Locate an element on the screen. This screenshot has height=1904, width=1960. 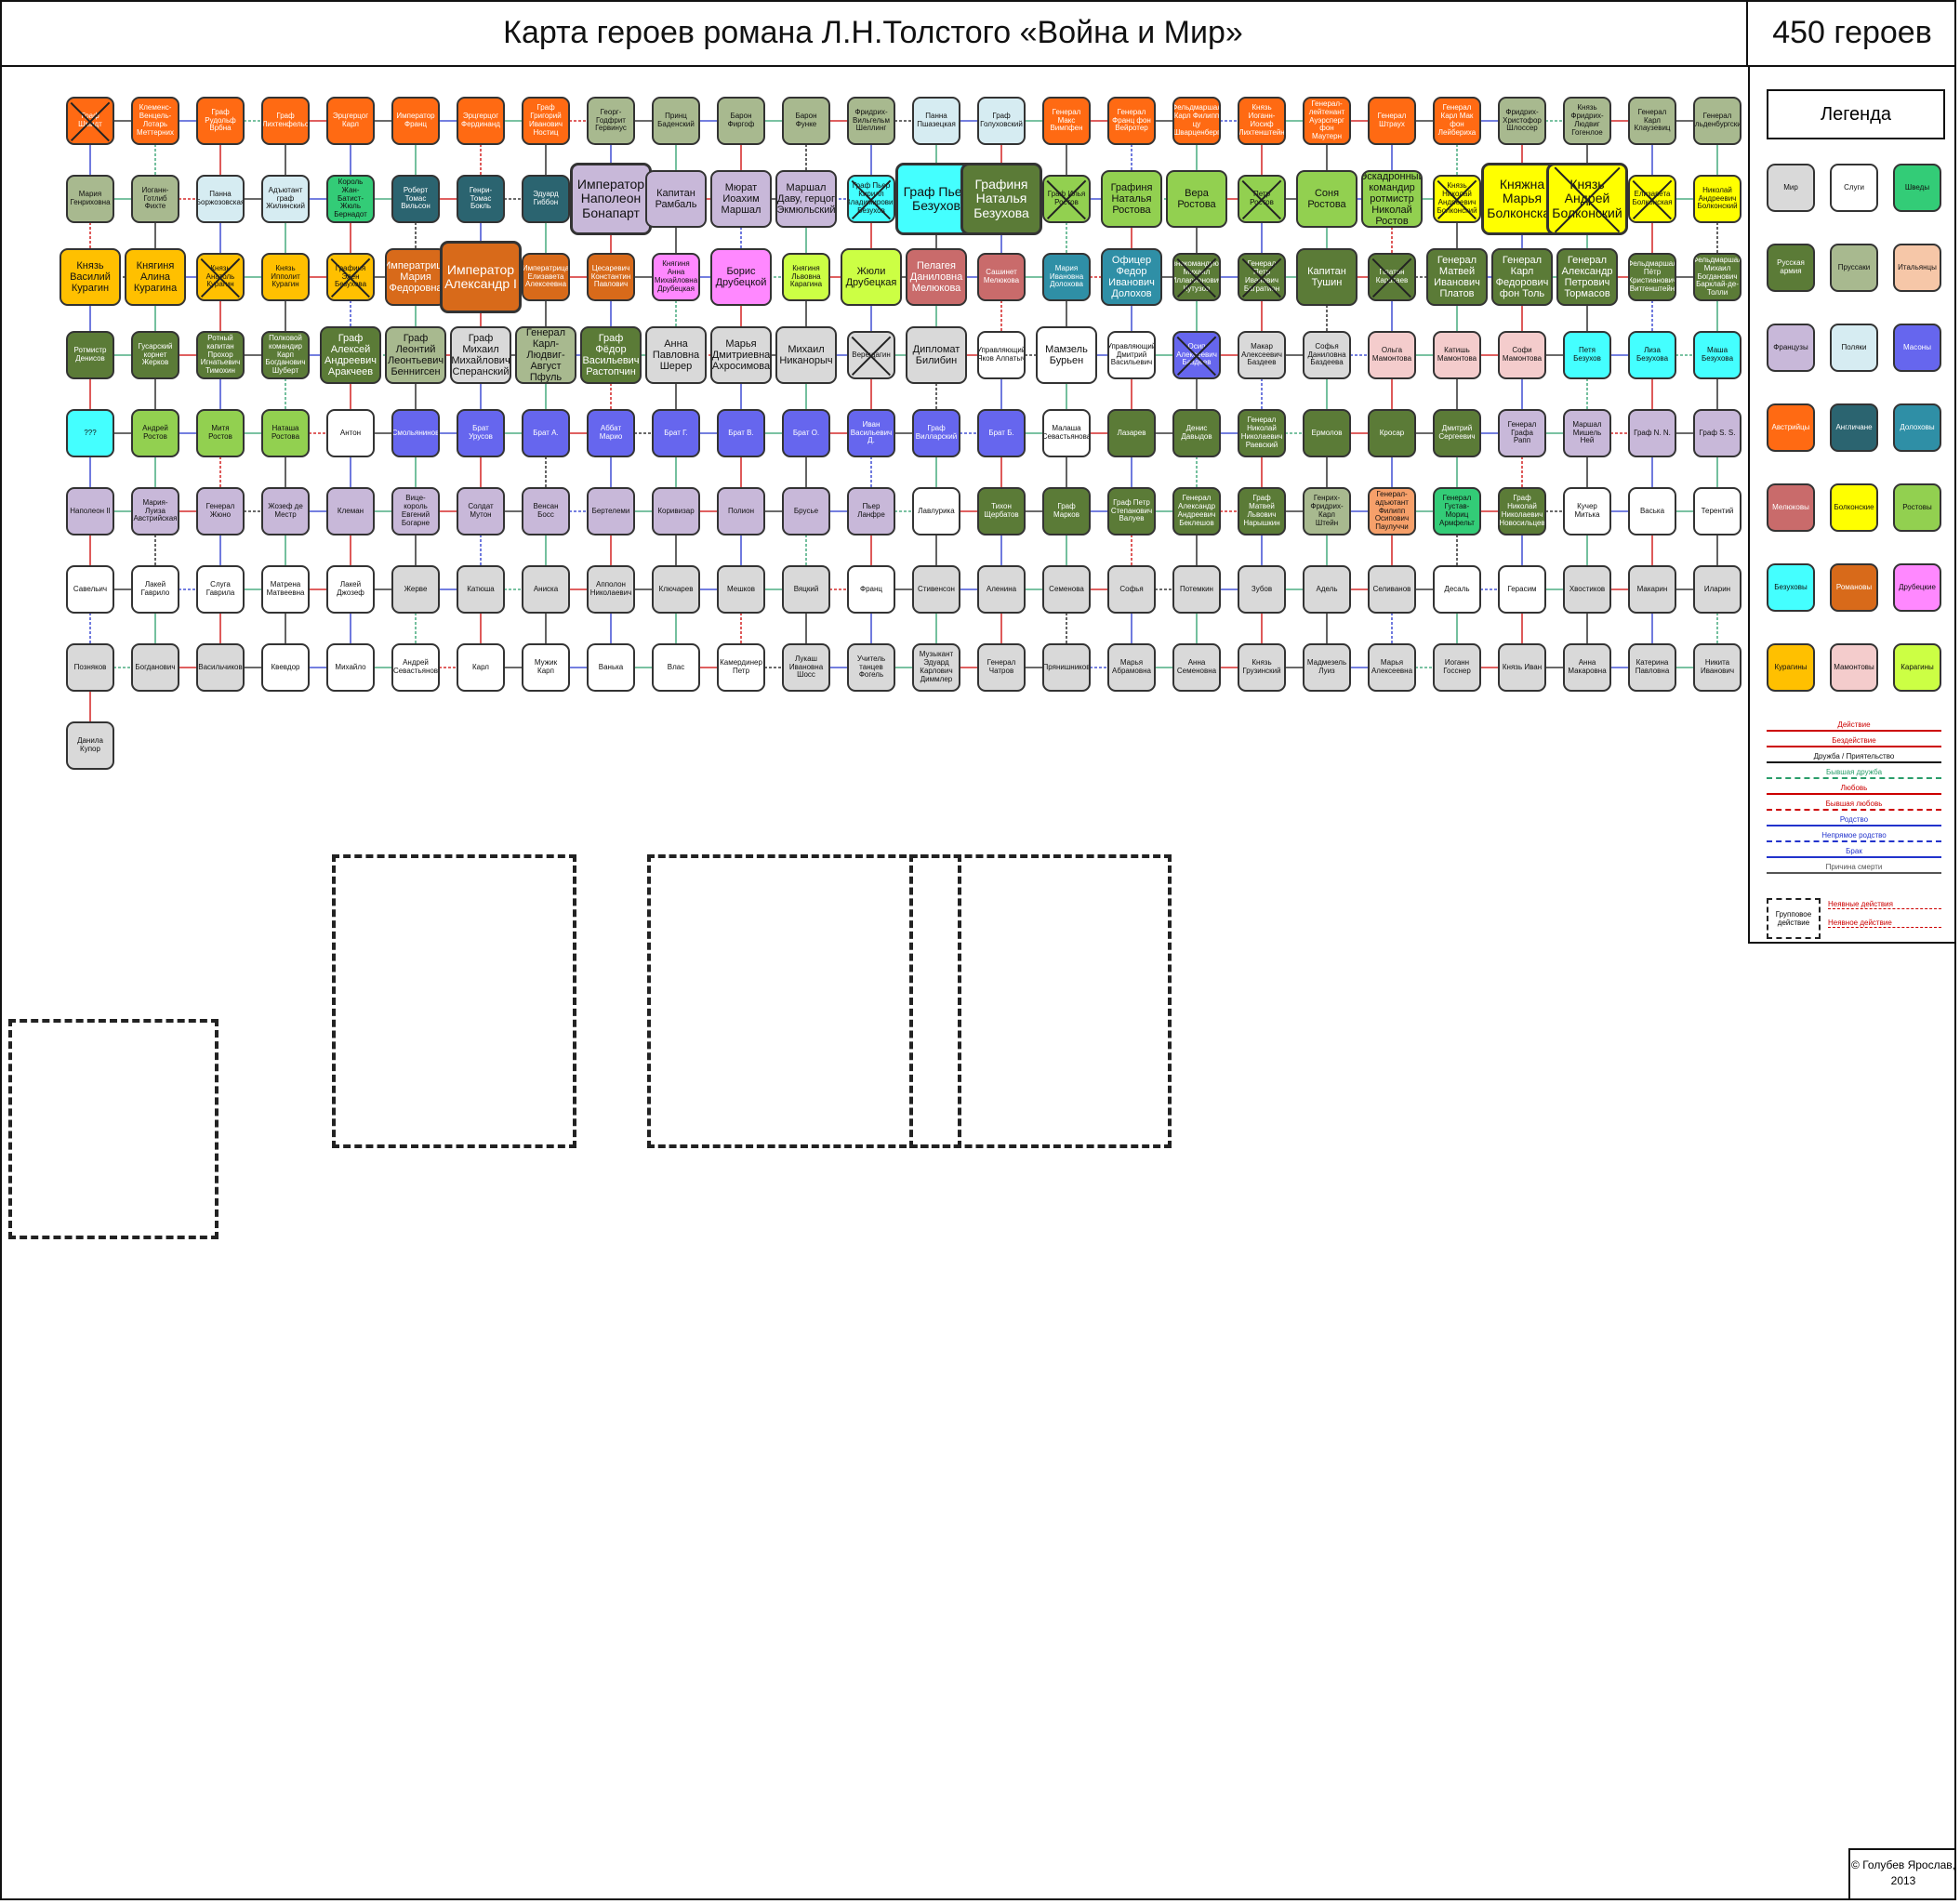
character-node: Брат Урусов is located at coordinates (481, 433).